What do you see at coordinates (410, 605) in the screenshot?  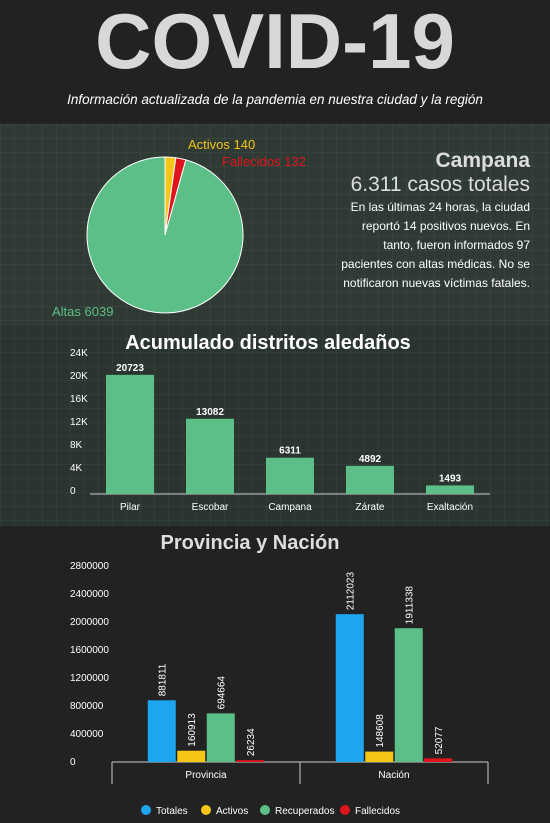 I see `value-label: 1911338` at bounding box center [410, 605].